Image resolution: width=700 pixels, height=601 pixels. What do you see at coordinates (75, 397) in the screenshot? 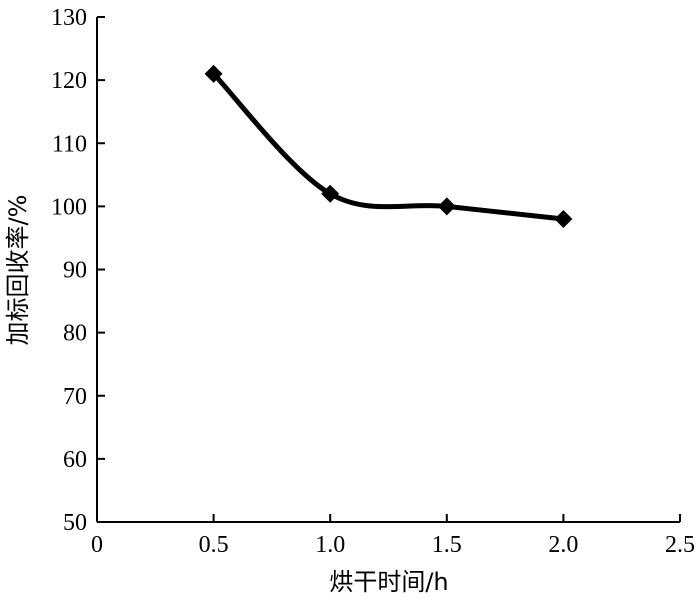
I see `y-tick-label: 70` at bounding box center [75, 397].